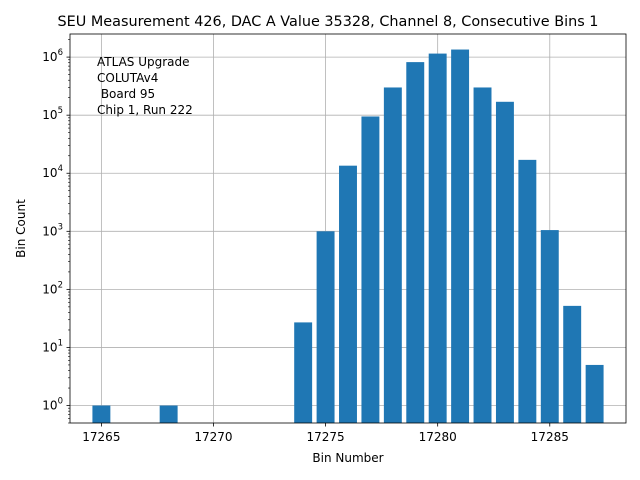 The height and width of the screenshot is (480, 640). Describe the element at coordinates (52, 114) in the screenshot. I see `y-tick-label: 10⁵` at that location.